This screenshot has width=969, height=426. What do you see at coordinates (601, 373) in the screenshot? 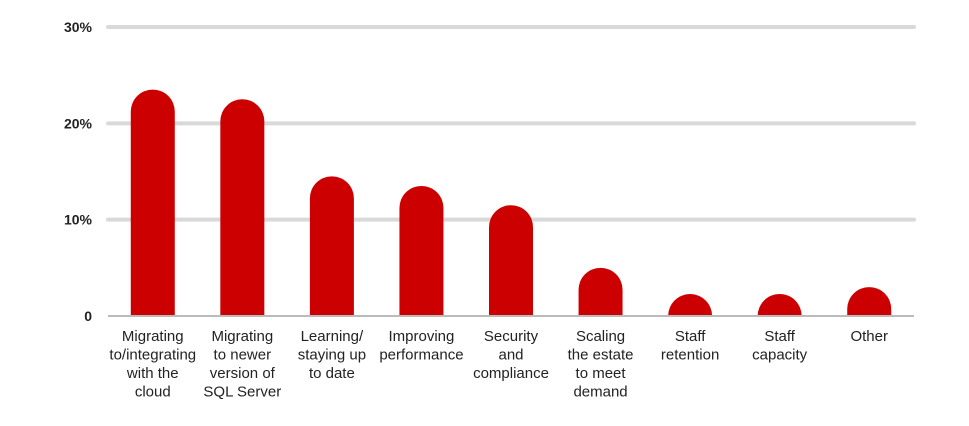
I see `x-tick-label-line: to meet` at bounding box center [601, 373].